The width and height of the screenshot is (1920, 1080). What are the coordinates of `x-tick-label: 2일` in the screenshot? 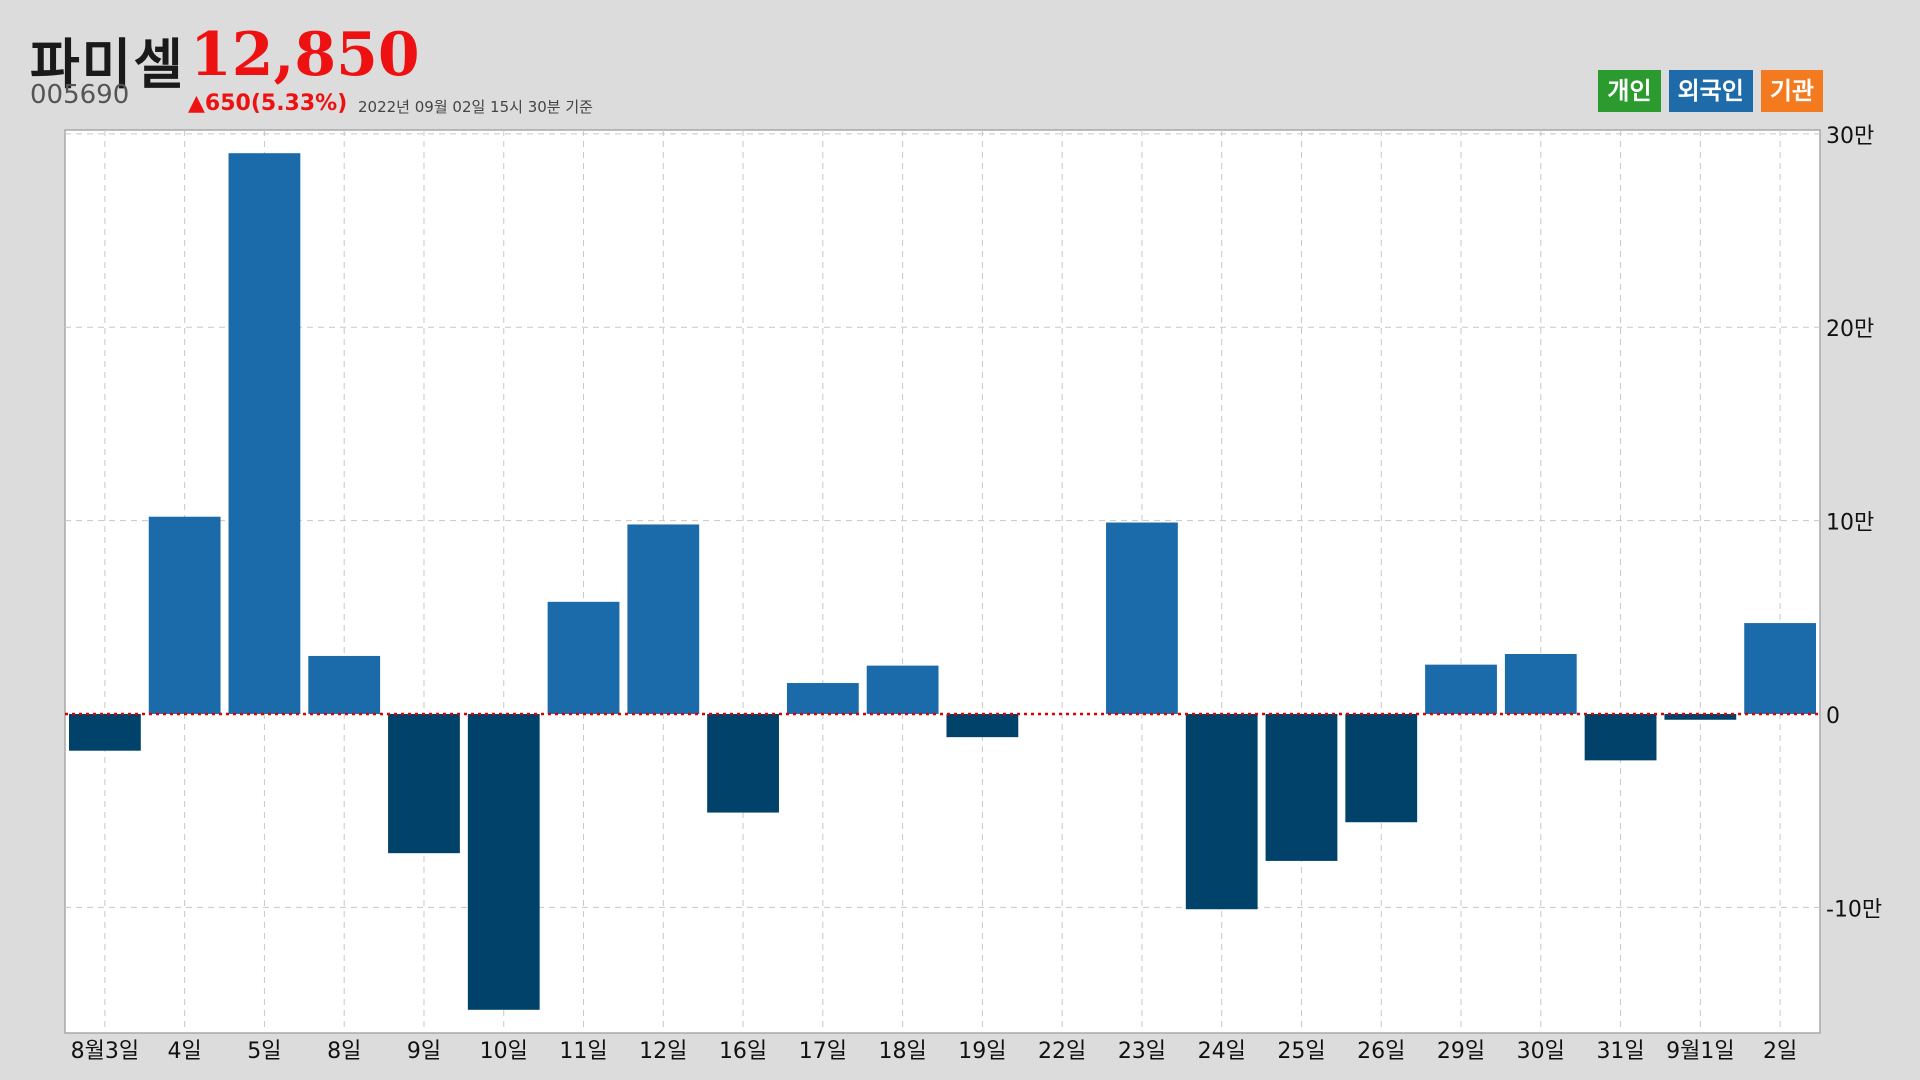 It's located at (1780, 1051).